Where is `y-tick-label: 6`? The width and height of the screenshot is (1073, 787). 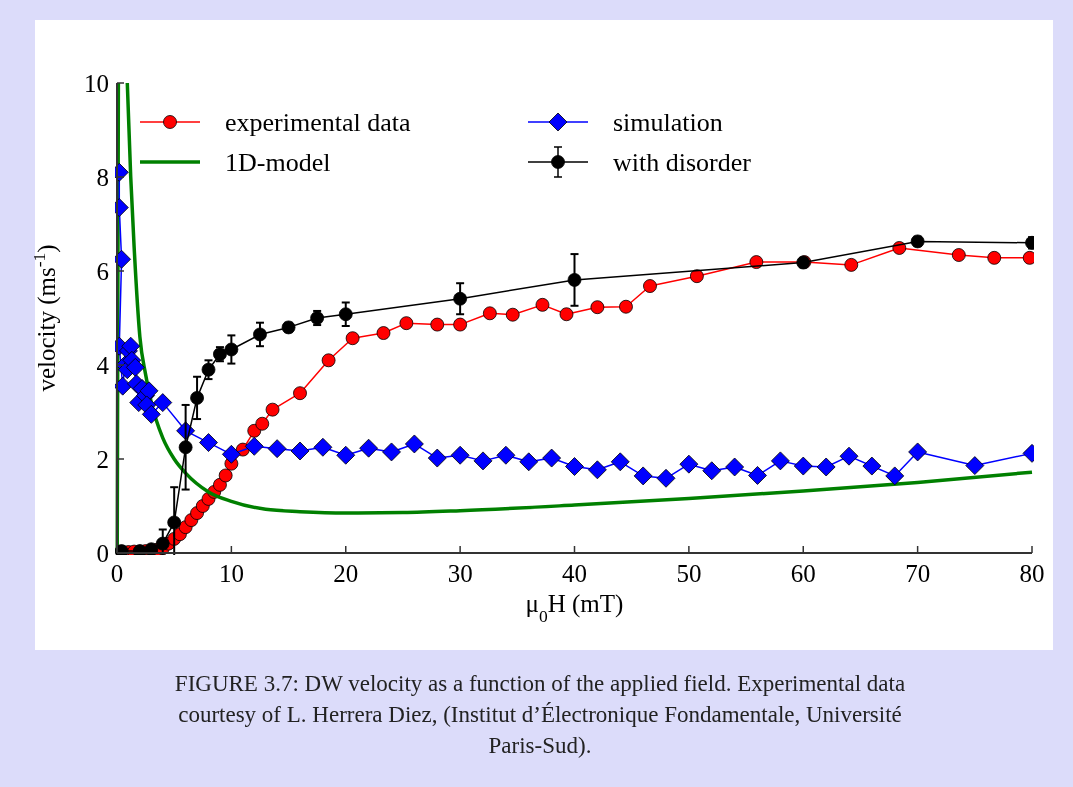
y-tick-label: 6 is located at coordinates (102, 271).